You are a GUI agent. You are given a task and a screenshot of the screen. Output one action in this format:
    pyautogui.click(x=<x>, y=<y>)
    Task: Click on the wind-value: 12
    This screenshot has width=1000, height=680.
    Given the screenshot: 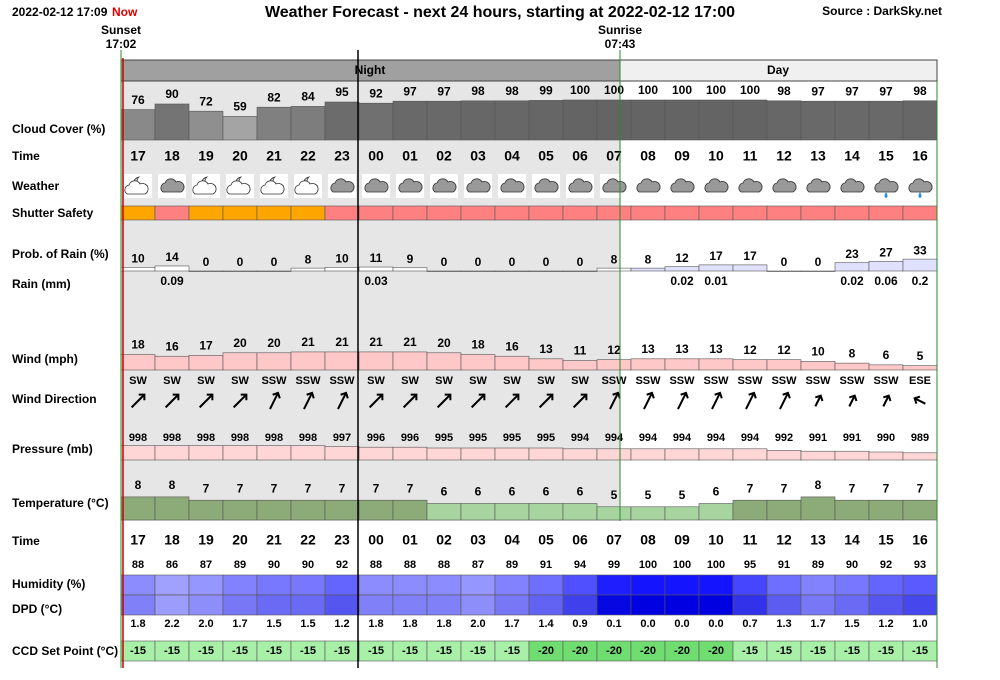 What is the action you would take?
    pyautogui.click(x=614, y=350)
    